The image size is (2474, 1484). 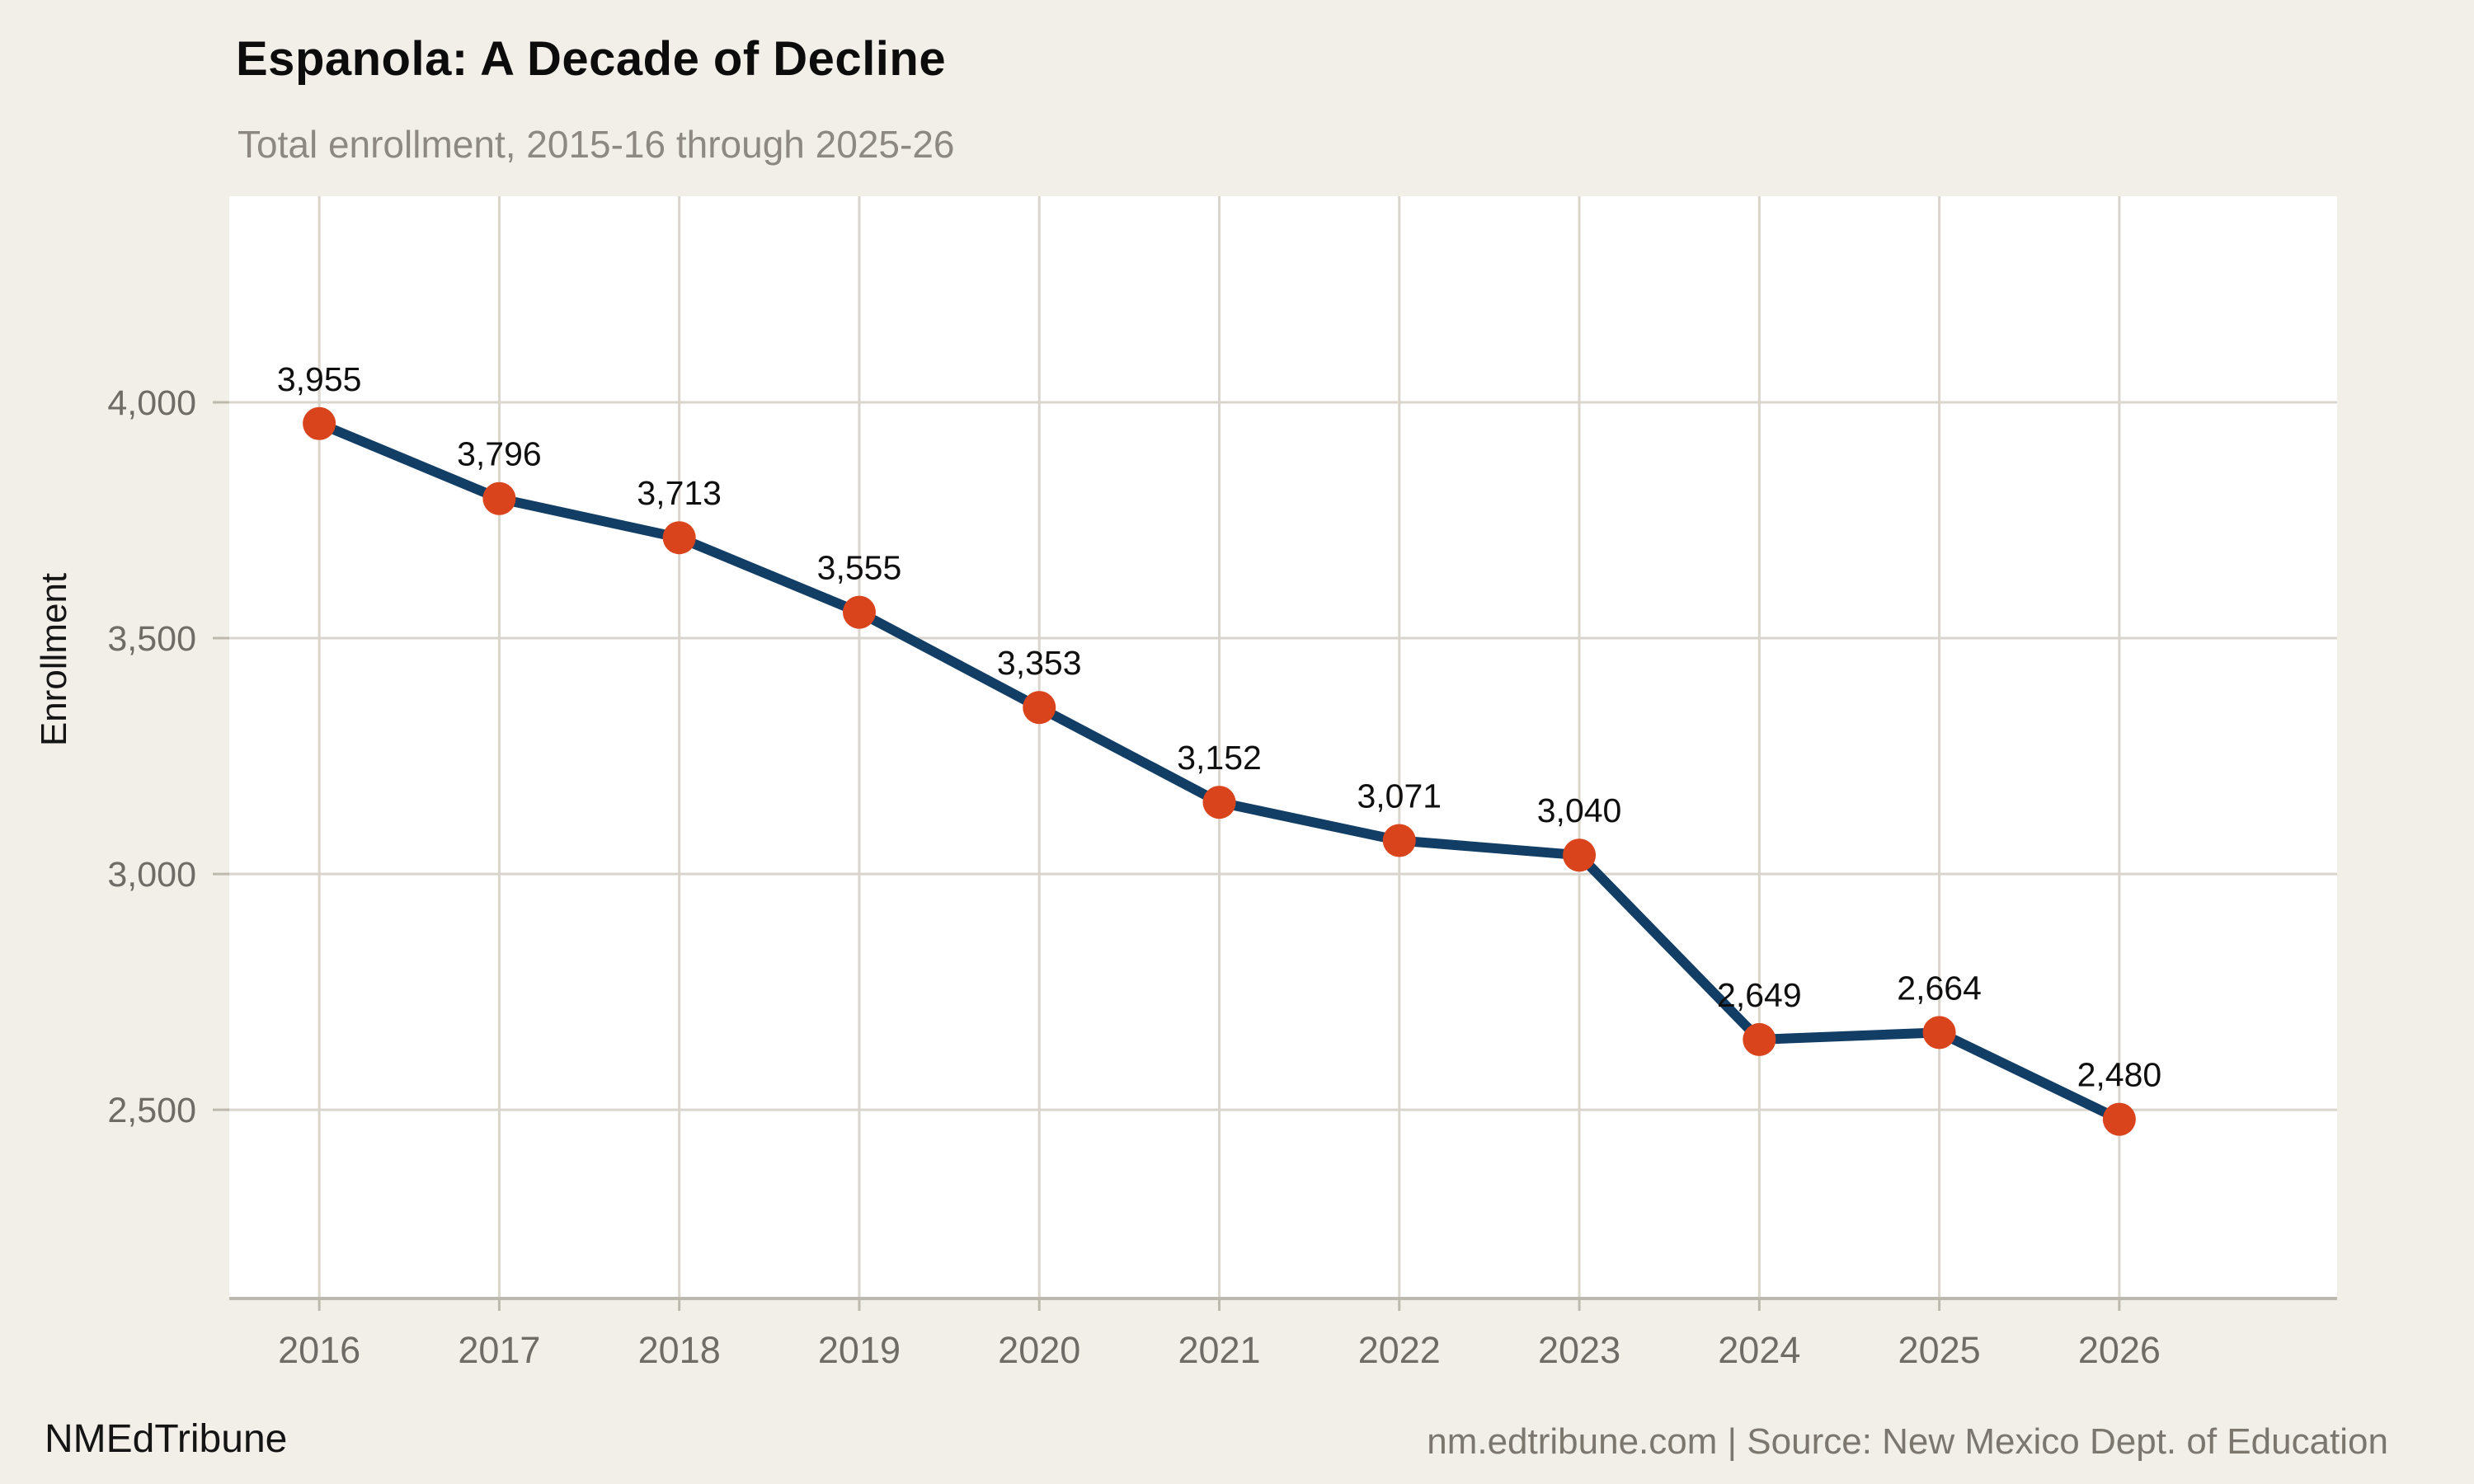 I want to click on x-tick-label: 2019, so click(x=859, y=1350).